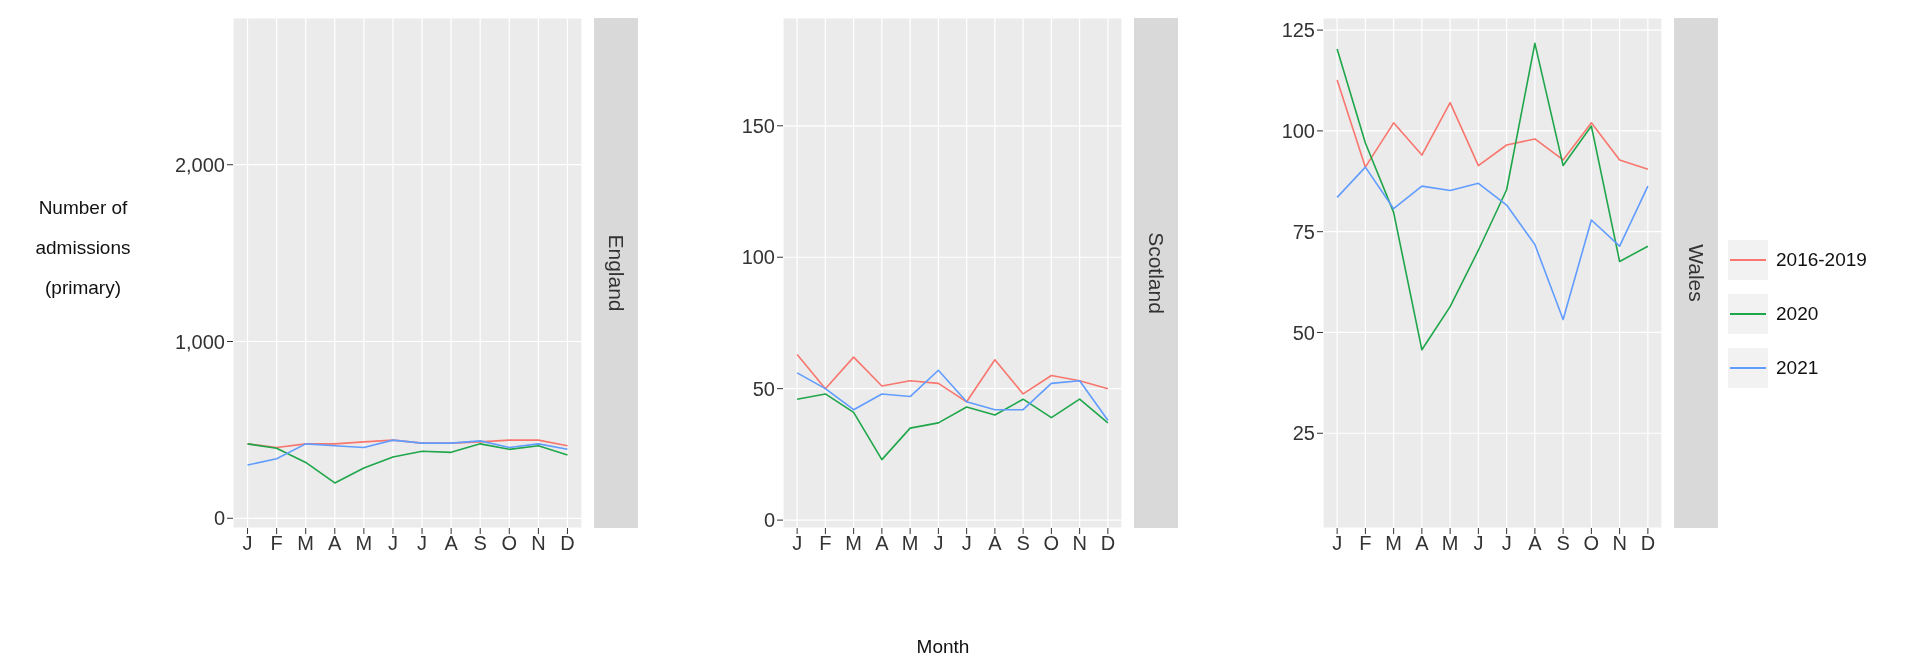  Describe the element at coordinates (943, 647) in the screenshot. I see `x-axis-title: Month` at that location.